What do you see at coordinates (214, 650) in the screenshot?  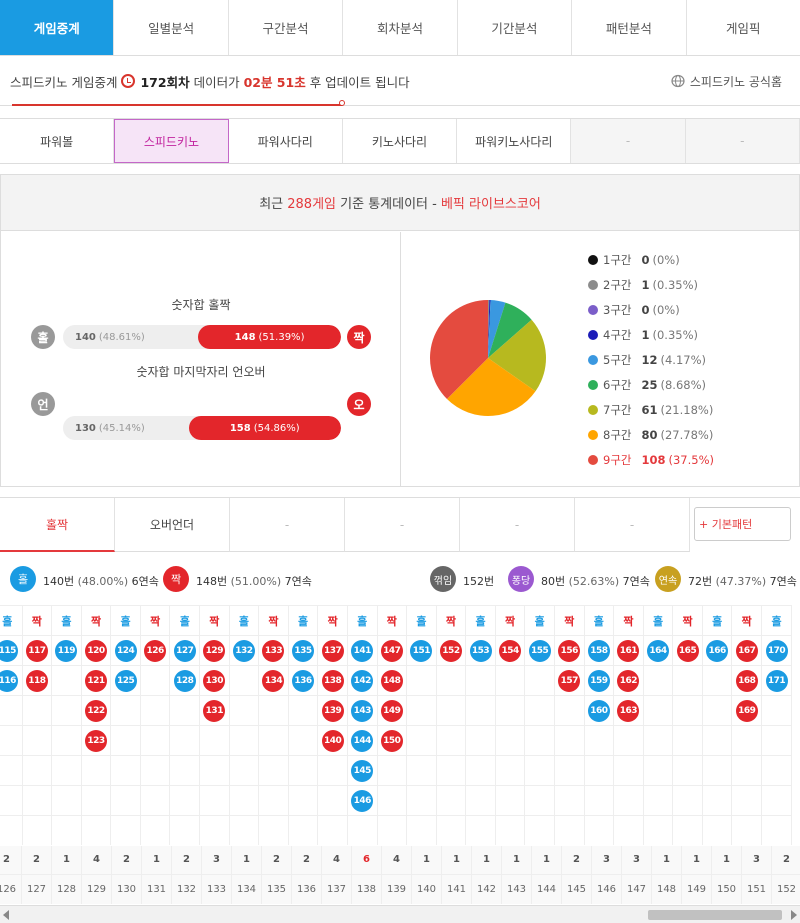 I see `grid-ball: 129` at bounding box center [214, 650].